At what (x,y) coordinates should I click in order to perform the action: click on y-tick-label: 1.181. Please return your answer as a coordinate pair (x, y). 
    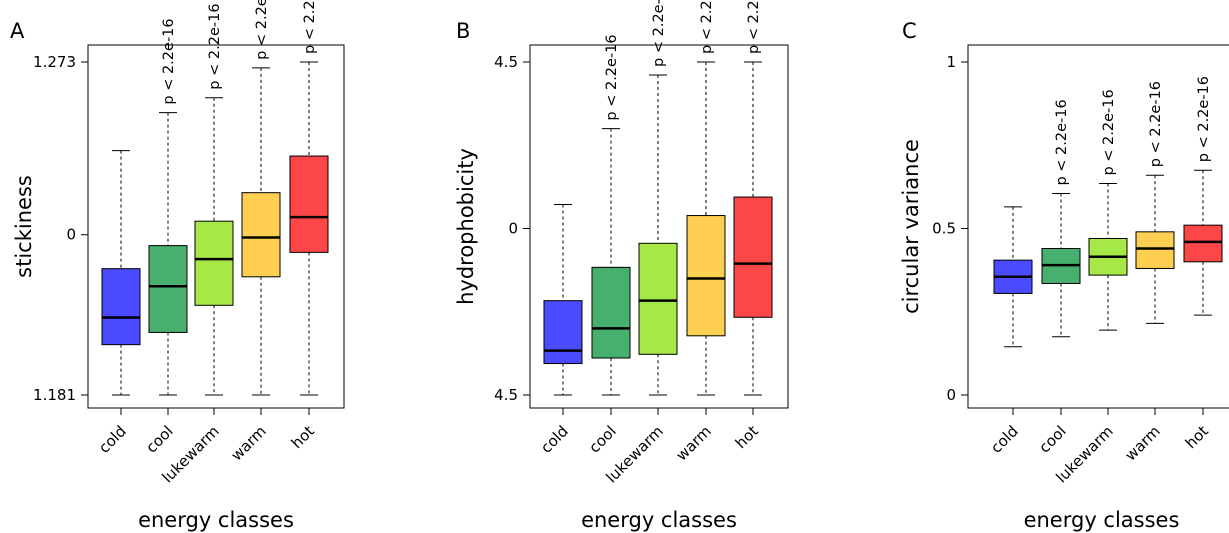
    Looking at the image, I should click on (54, 395).